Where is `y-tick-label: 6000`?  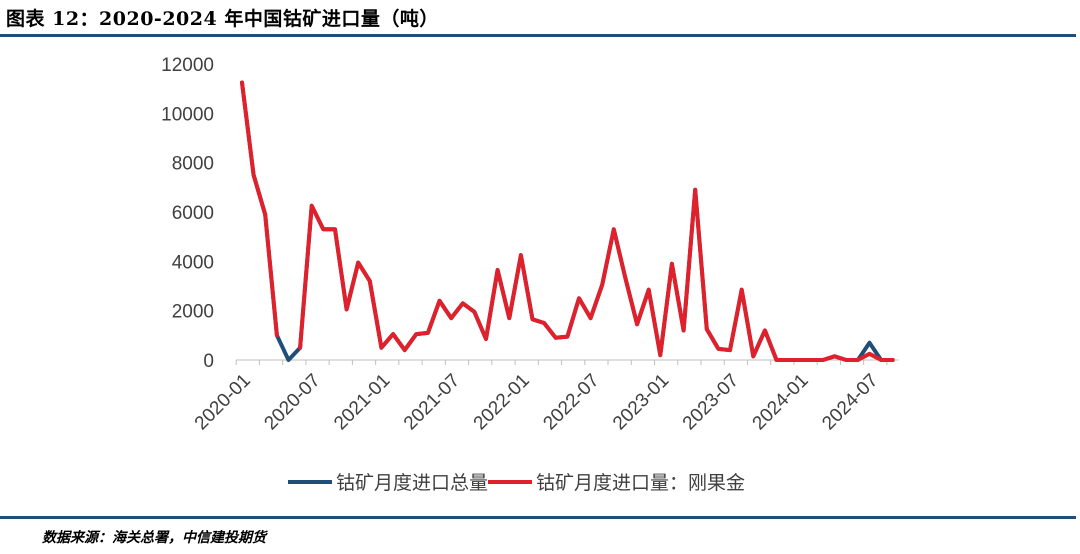
y-tick-label: 6000 is located at coordinates (193, 213).